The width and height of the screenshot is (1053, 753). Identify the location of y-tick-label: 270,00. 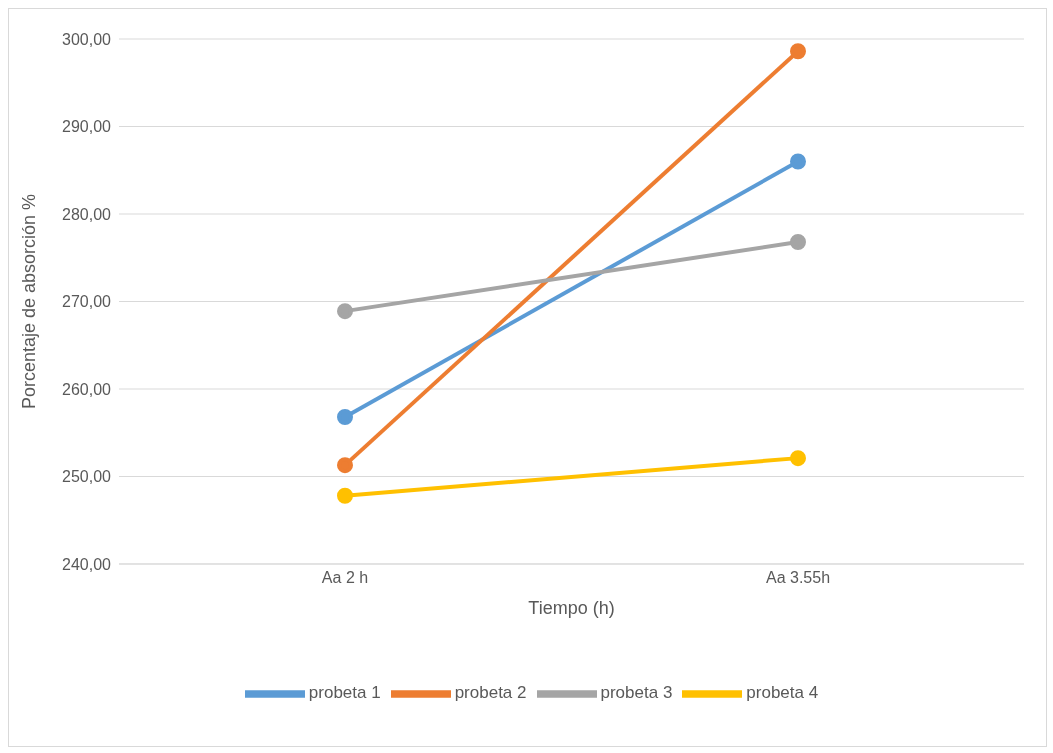
(87, 302).